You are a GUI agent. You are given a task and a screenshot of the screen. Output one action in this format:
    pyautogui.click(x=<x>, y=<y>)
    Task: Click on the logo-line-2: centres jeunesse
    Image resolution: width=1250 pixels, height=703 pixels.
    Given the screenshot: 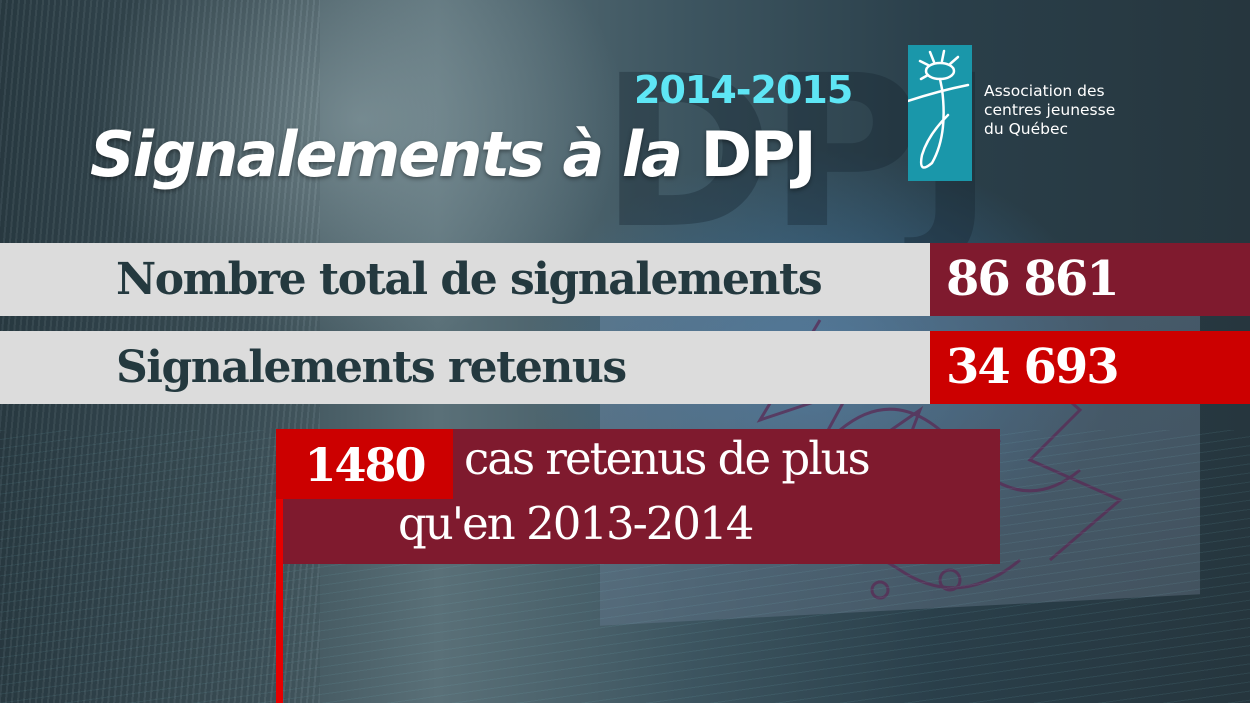 What is the action you would take?
    pyautogui.click(x=1050, y=110)
    